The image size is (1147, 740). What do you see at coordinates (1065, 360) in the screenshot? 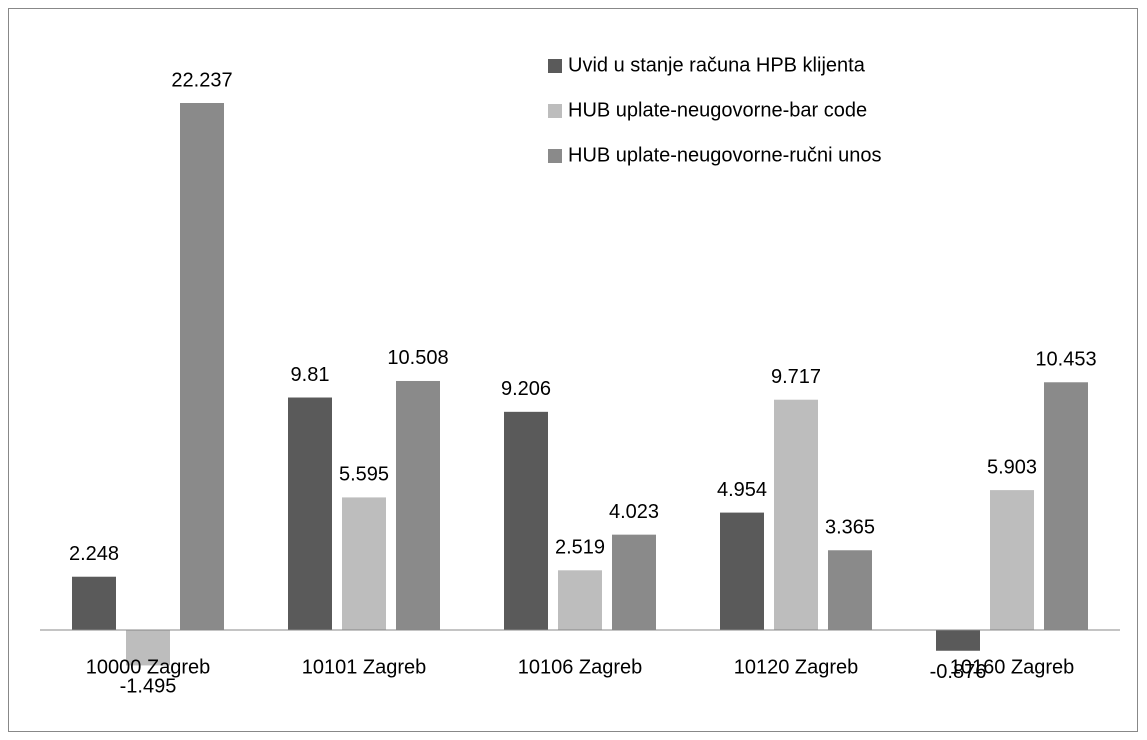
I see `value-label: 10.453` at bounding box center [1065, 360].